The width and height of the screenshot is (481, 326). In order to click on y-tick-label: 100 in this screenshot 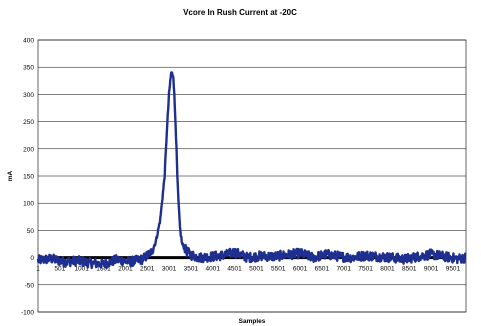, I will do `click(28, 204)`.